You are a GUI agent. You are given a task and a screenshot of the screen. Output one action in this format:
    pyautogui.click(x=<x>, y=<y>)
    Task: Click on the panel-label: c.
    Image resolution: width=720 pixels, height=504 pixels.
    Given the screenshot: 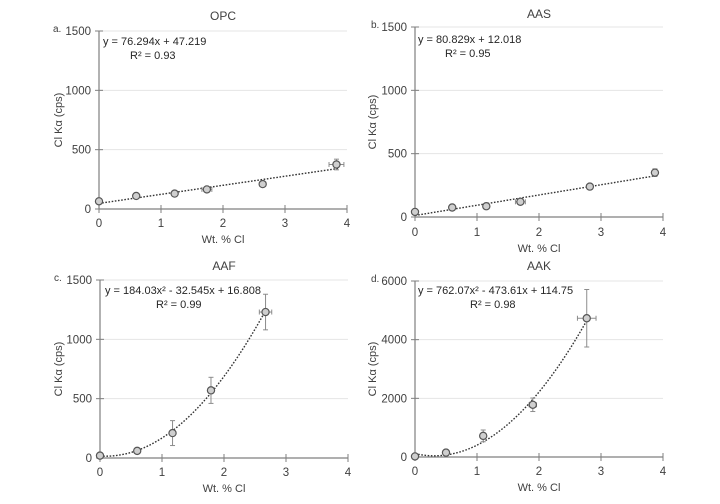 What is the action you would take?
    pyautogui.click(x=58, y=278)
    